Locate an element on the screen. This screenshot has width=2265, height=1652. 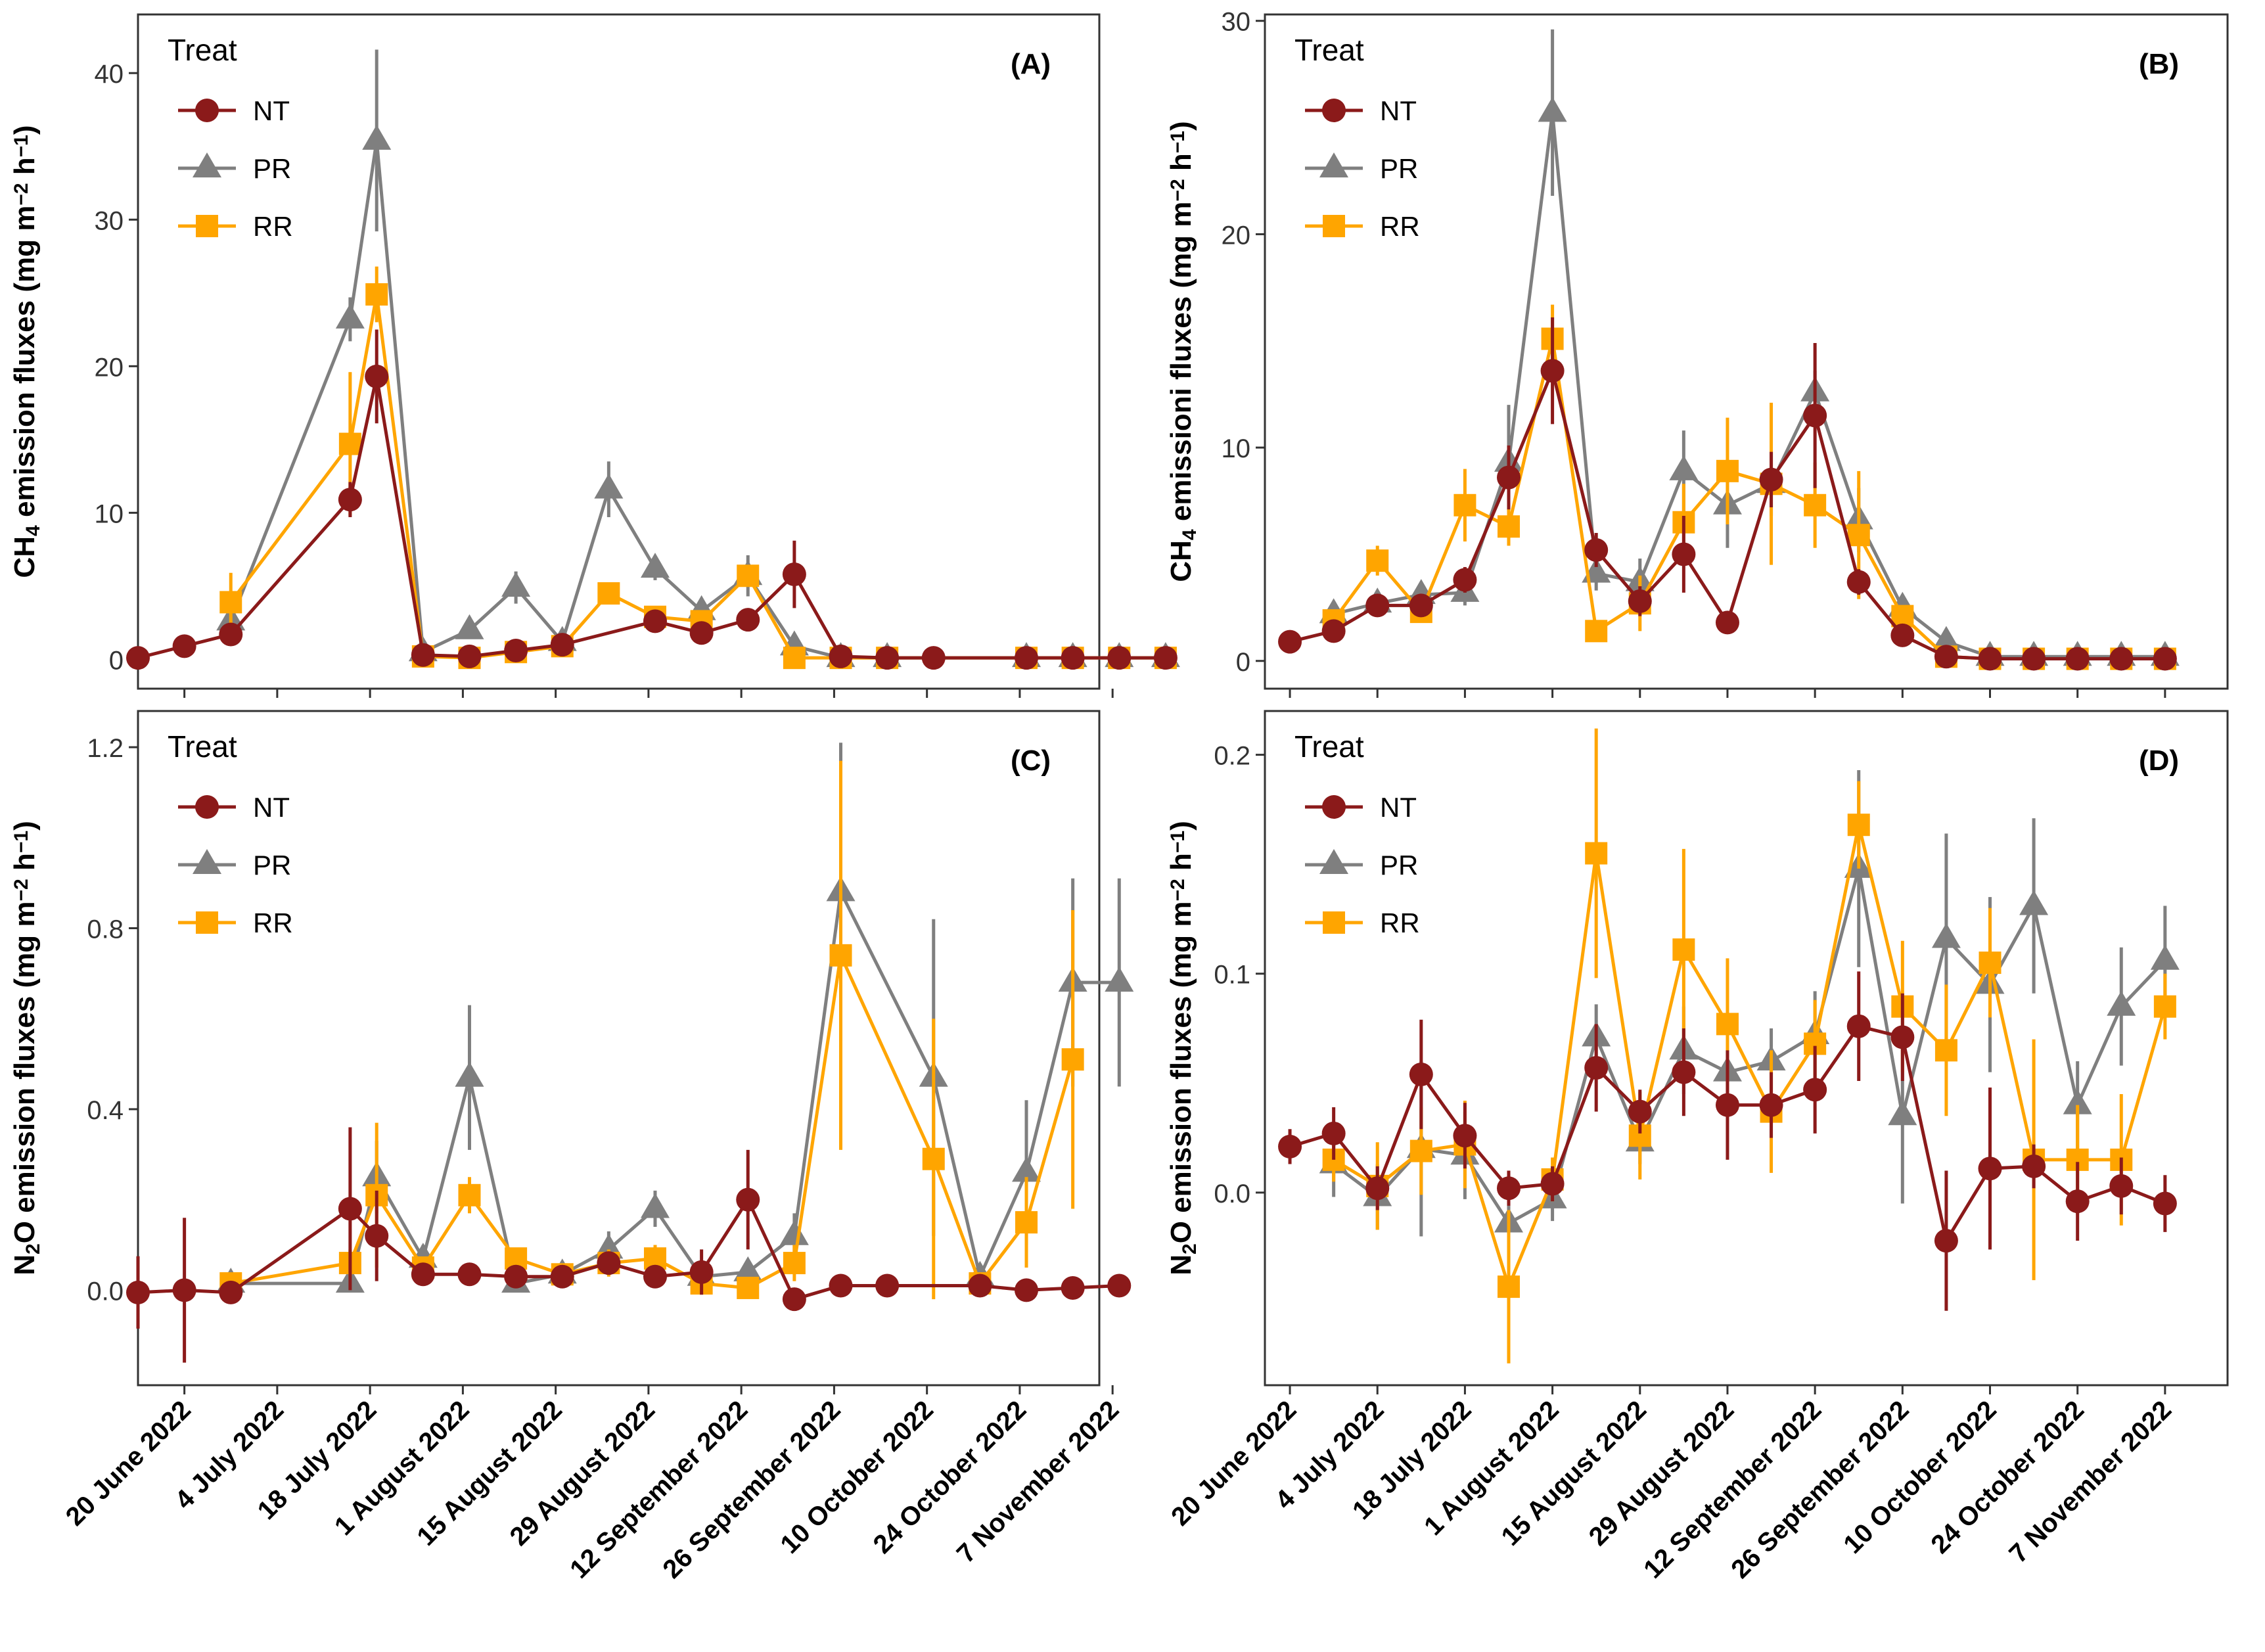
panel-tag: (B) is located at coordinates (2159, 64).